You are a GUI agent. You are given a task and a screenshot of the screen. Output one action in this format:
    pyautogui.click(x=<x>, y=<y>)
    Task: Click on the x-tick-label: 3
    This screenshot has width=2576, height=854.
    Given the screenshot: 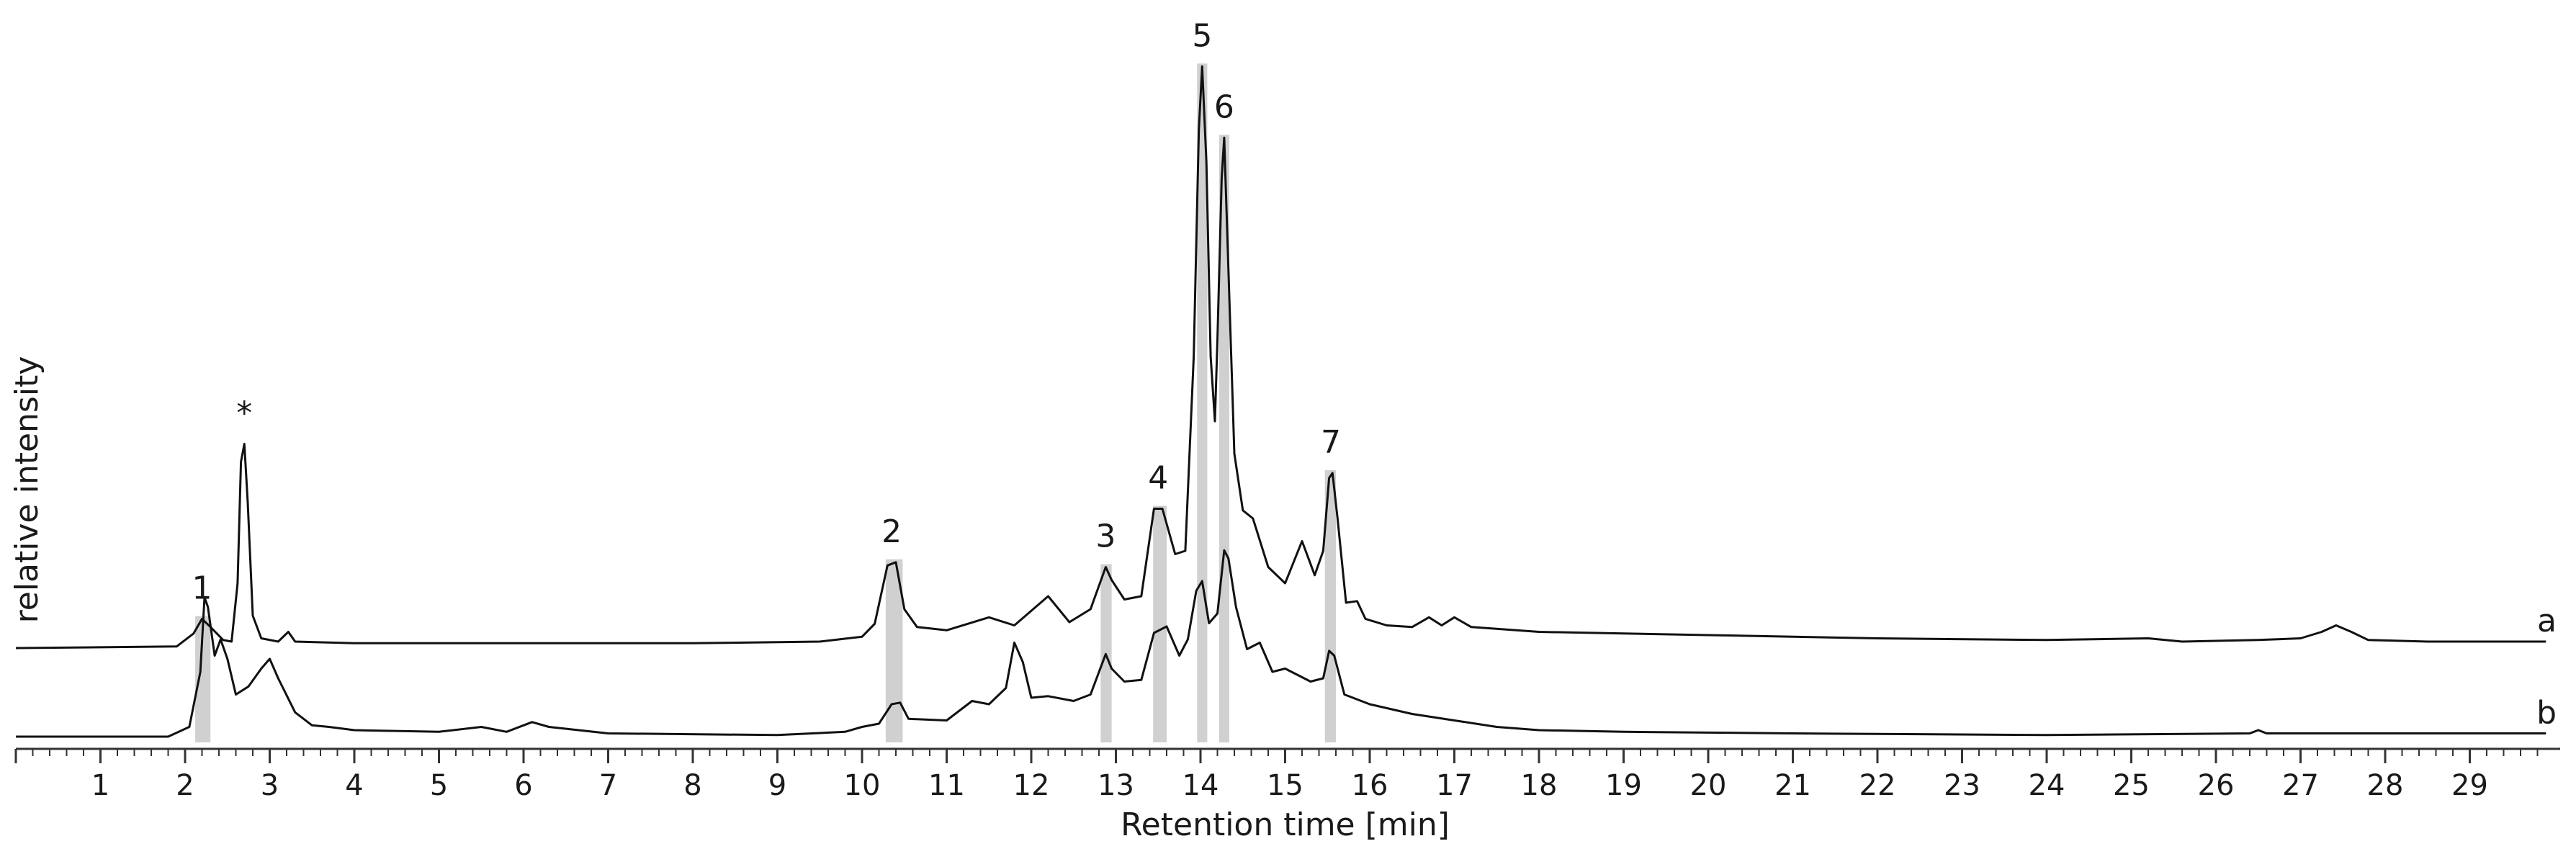 What is the action you would take?
    pyautogui.click(x=270, y=786)
    